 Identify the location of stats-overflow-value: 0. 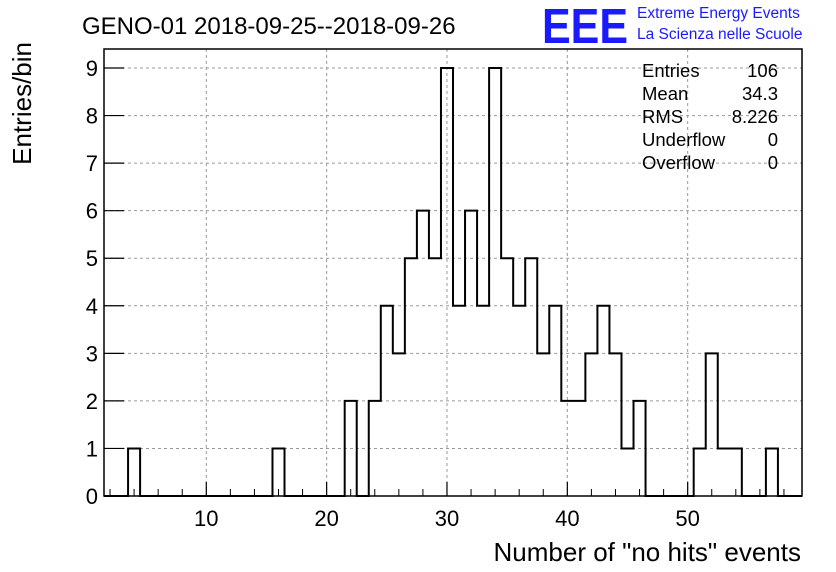
(773, 162).